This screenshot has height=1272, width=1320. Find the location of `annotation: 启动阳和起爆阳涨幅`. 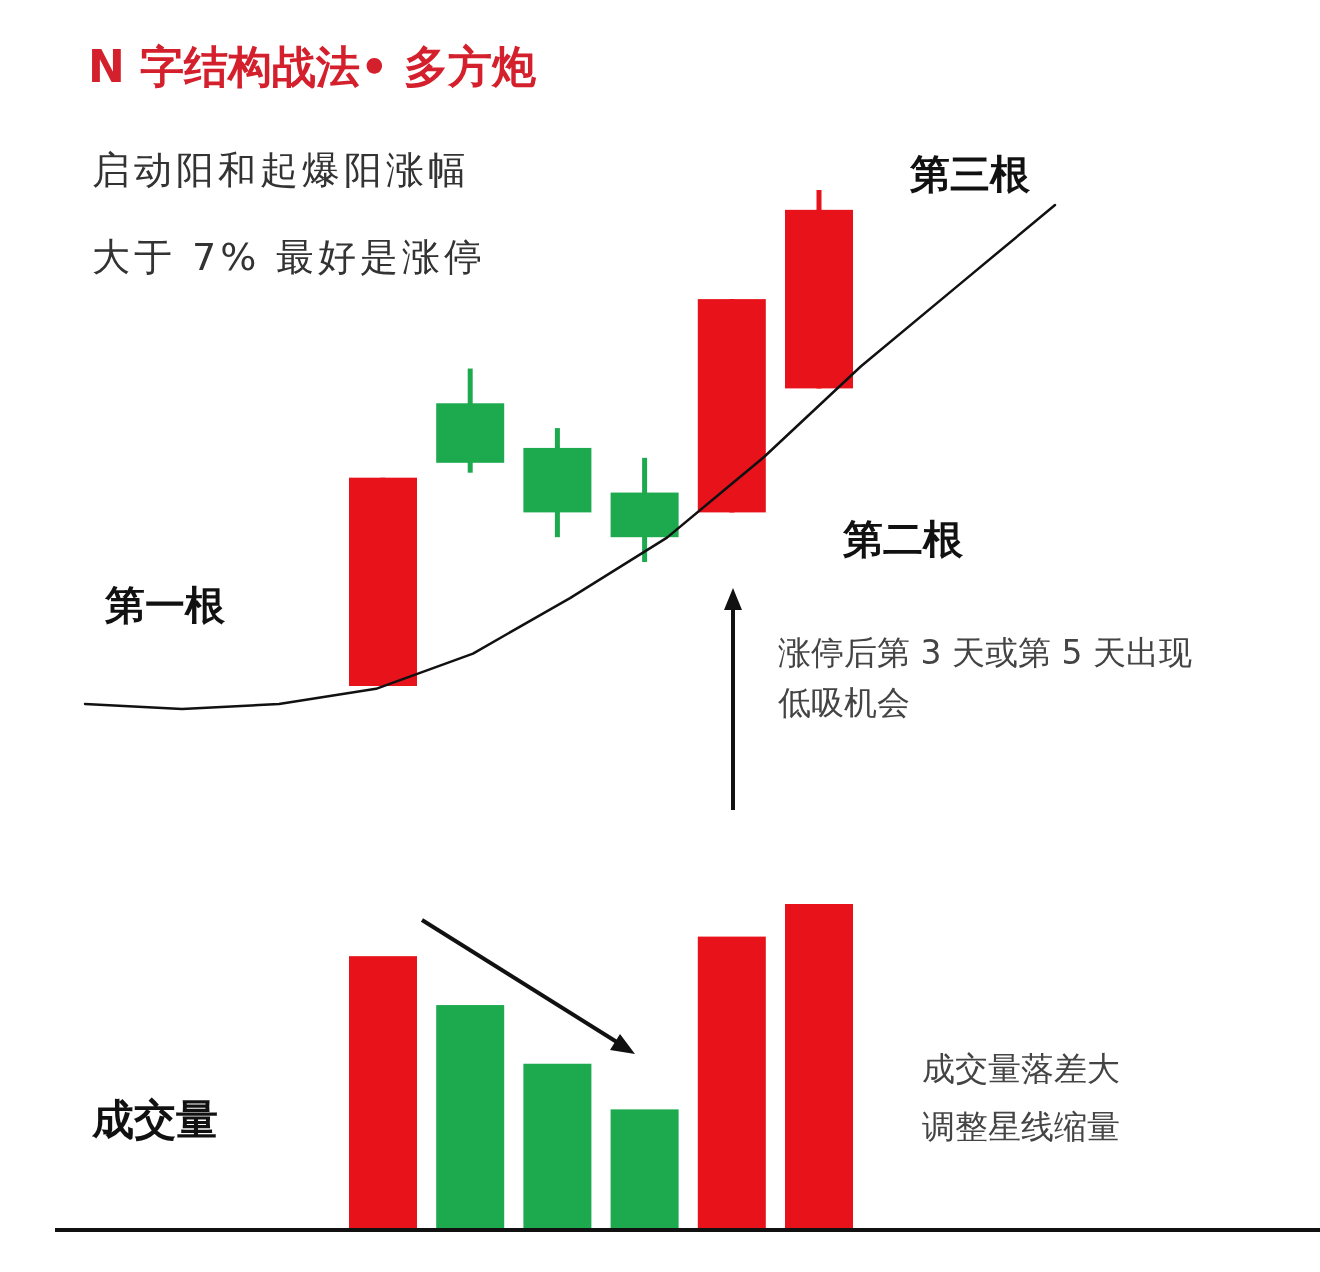

annotation: 启动阳和起爆阳涨幅 is located at coordinates (281, 170).